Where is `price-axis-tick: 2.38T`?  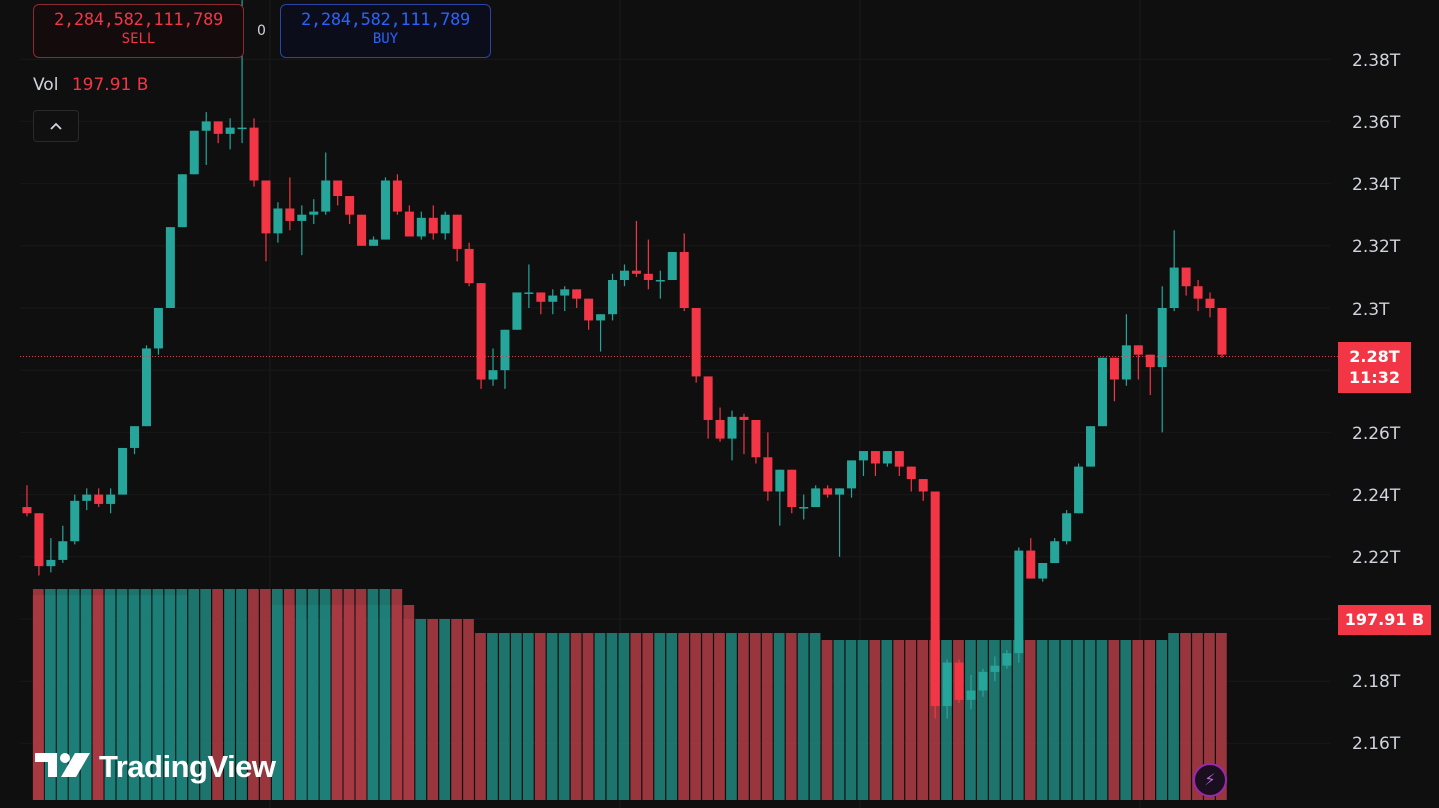 price-axis-tick: 2.38T is located at coordinates (1376, 61).